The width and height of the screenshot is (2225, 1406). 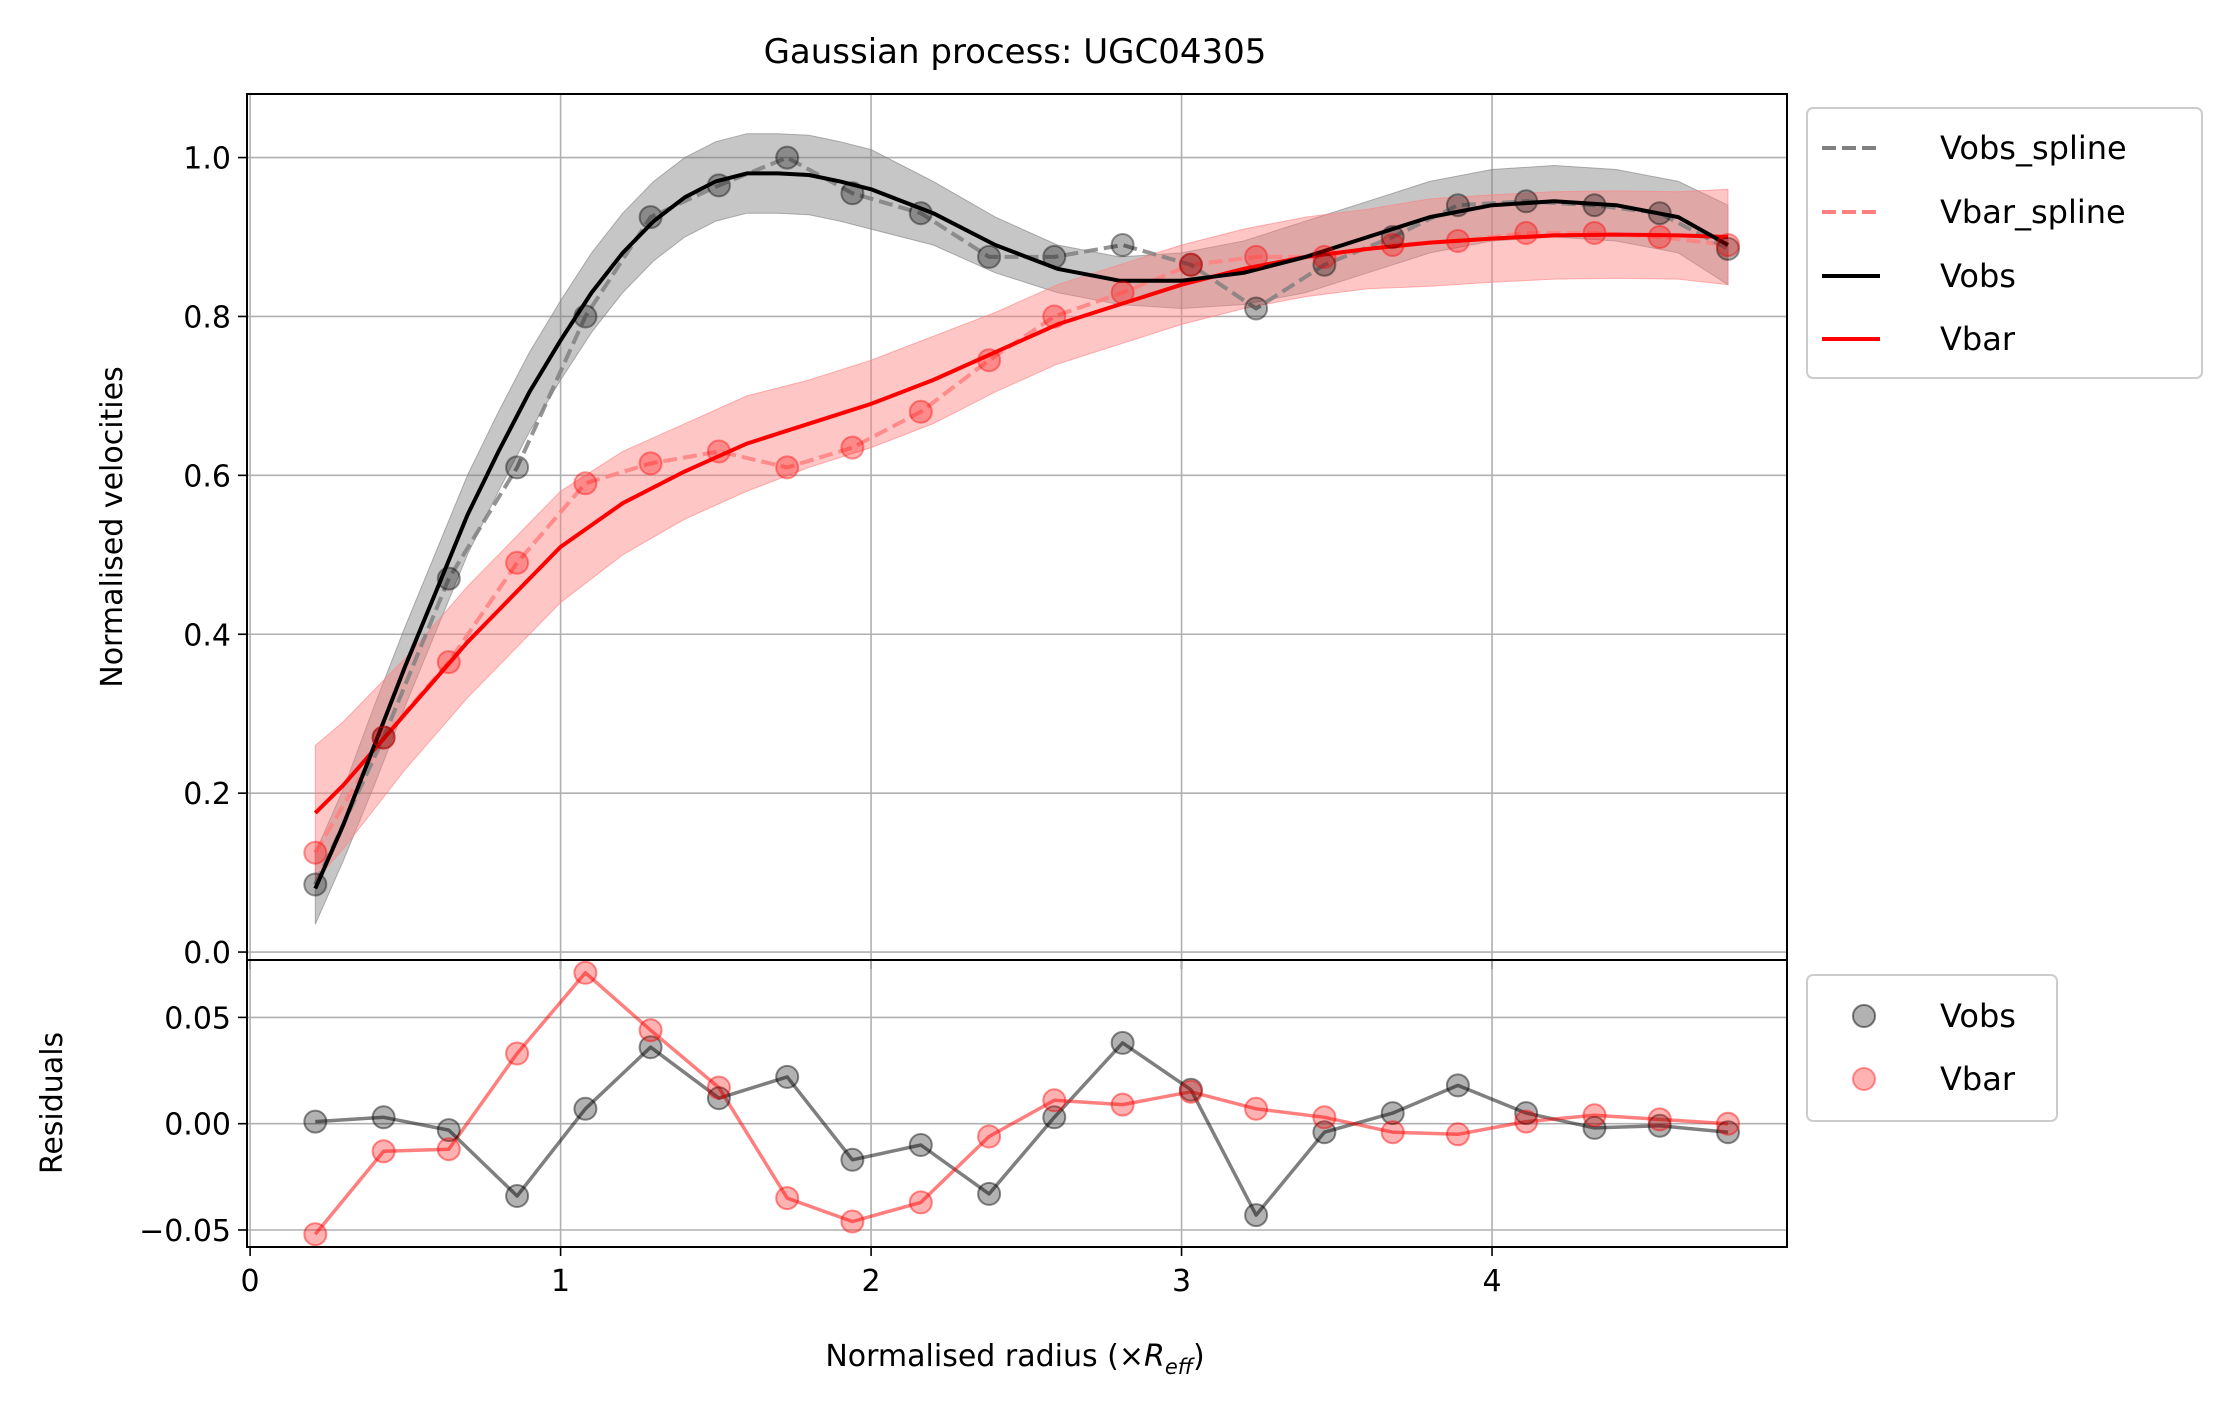 What do you see at coordinates (112, 526) in the screenshot?
I see `main-y-axis-label: Normalised velocities` at bounding box center [112, 526].